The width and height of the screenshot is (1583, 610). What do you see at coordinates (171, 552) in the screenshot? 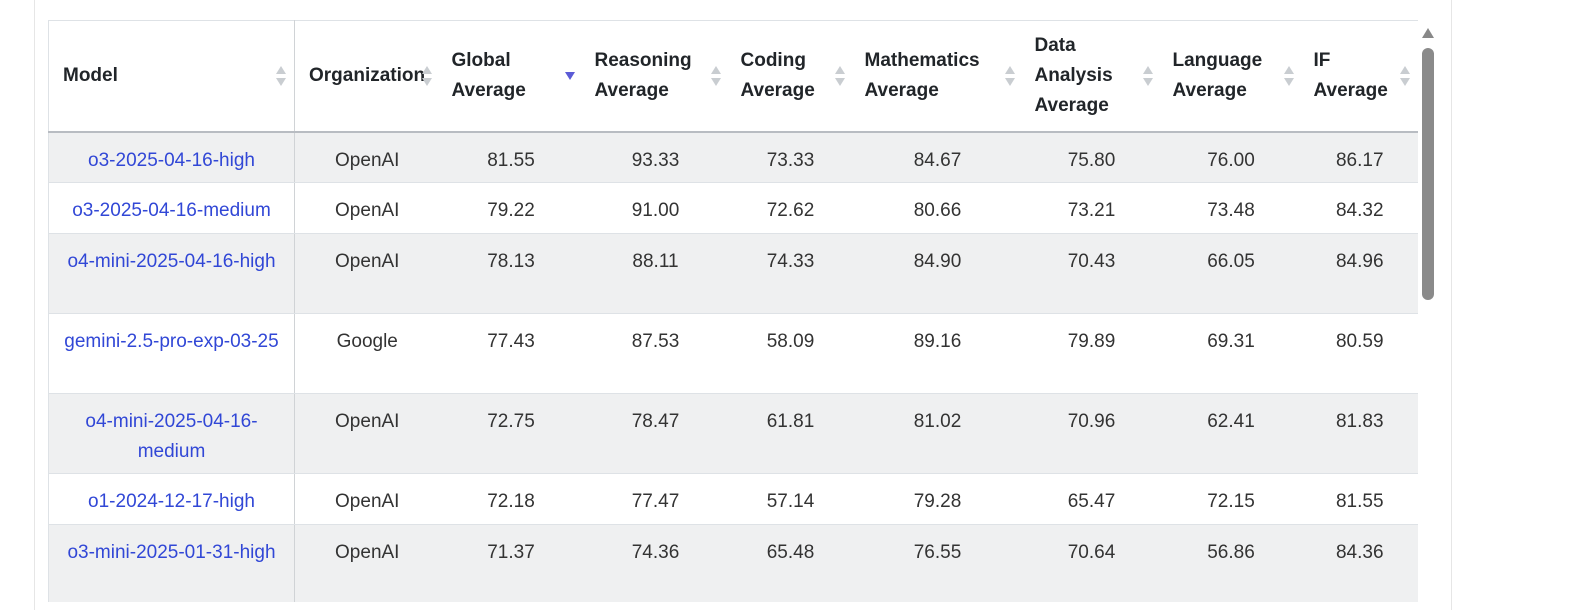
I see `model-link: o3-mini-2025-01-31-high` at bounding box center [171, 552].